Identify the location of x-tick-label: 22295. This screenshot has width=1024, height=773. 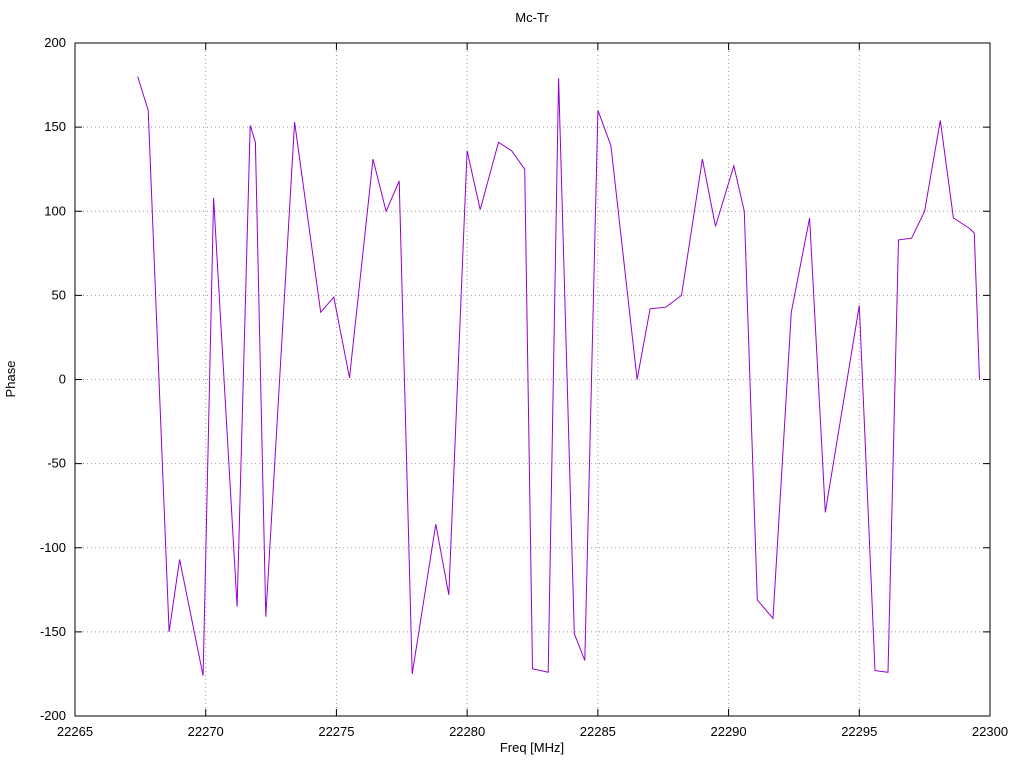
(859, 731).